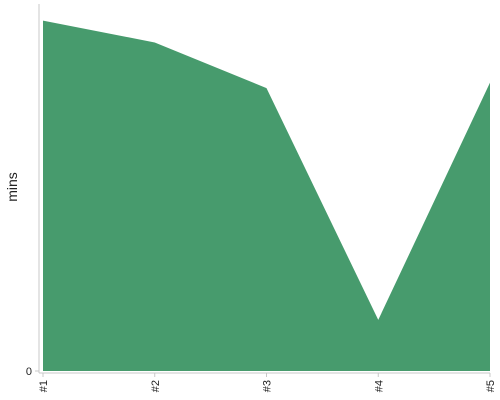  What do you see at coordinates (29, 372) in the screenshot?
I see `y-tick-label: 0` at bounding box center [29, 372].